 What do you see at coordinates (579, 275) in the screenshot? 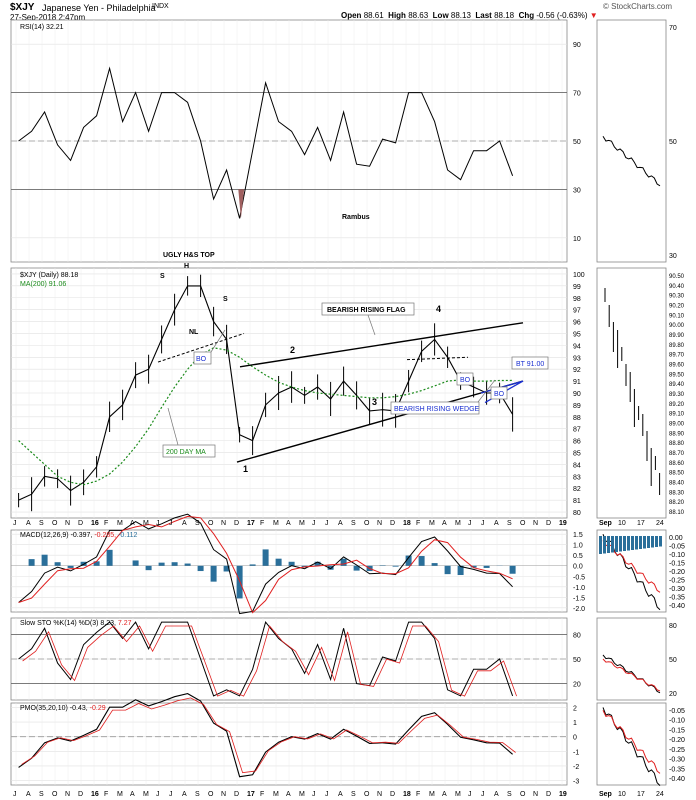
I see `price-tick-label: 100` at bounding box center [579, 275].